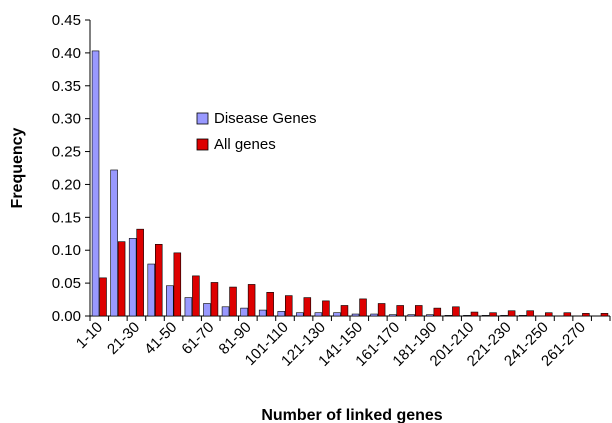 Image resolution: width=612 pixels, height=423 pixels. What do you see at coordinates (66, 152) in the screenshot?
I see `y-tick-label: 0.25` at bounding box center [66, 152].